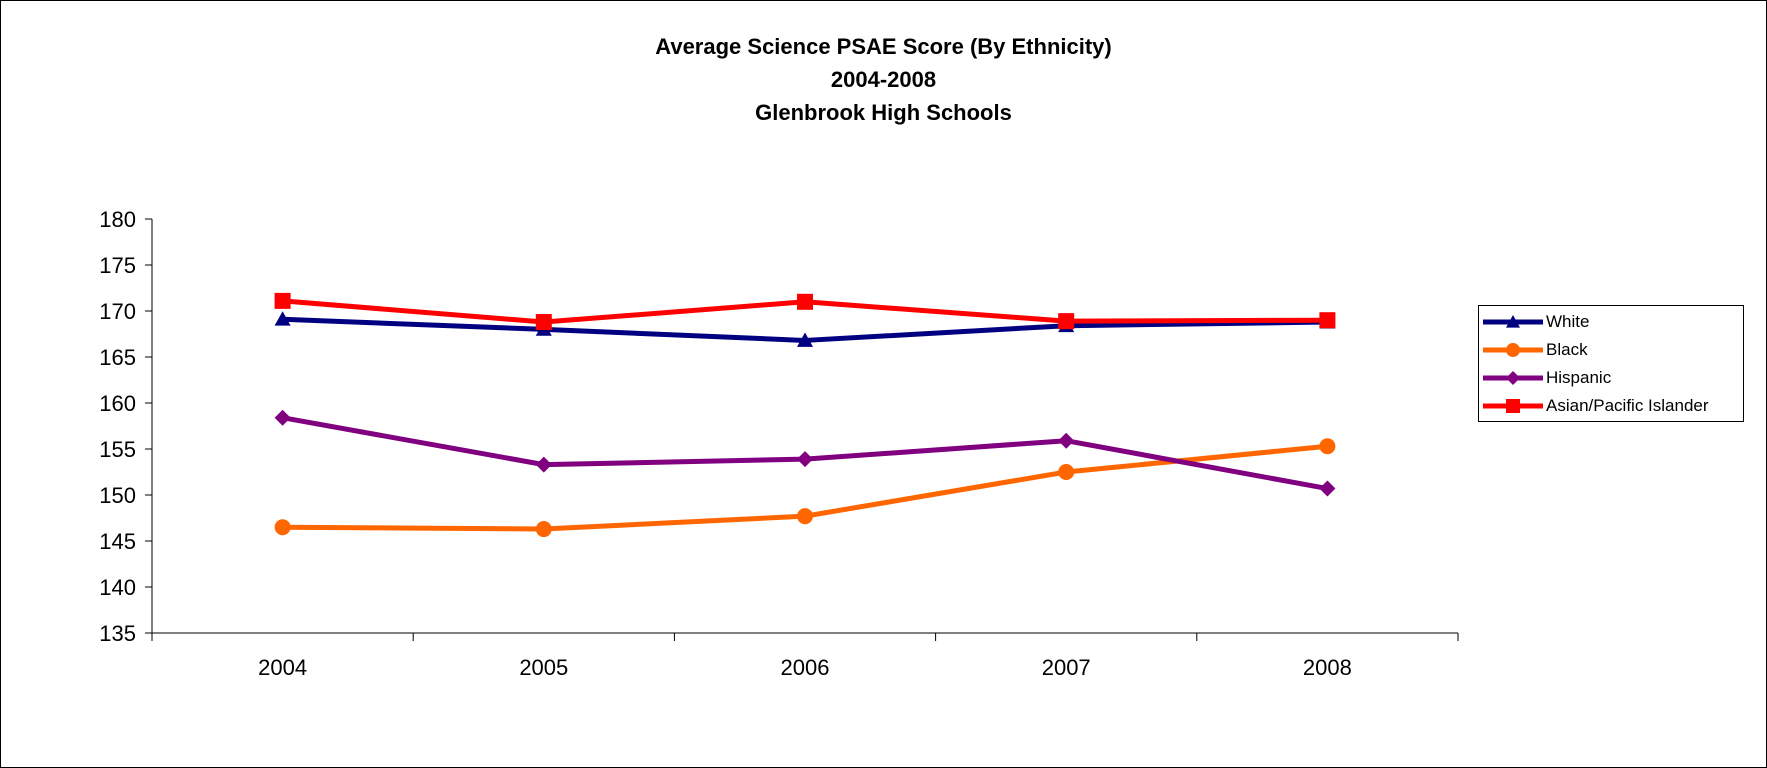 Image resolution: width=1767 pixels, height=768 pixels. Describe the element at coordinates (117, 449) in the screenshot. I see `y-tick-label: 155` at that location.